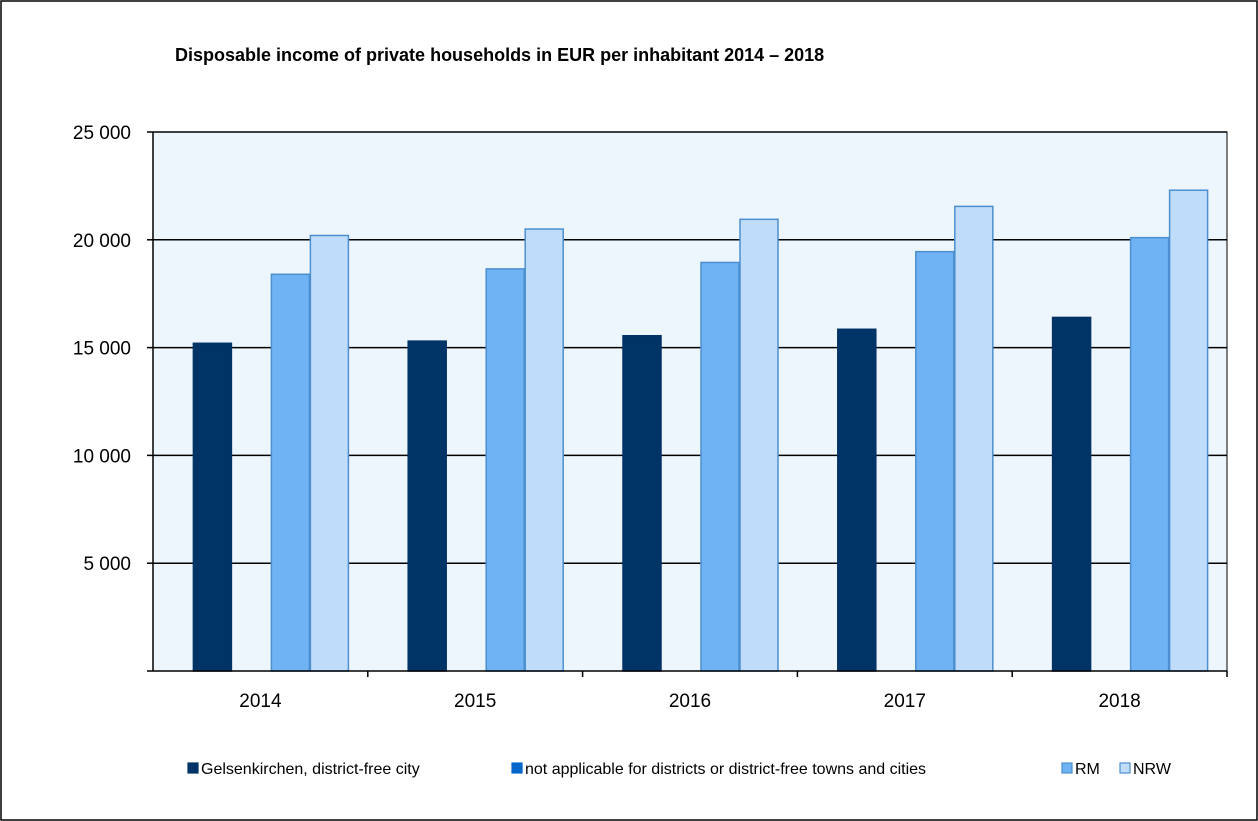  Describe the element at coordinates (857, 500) in the screenshot. I see `bar-gelsenkirchen-2017` at that location.